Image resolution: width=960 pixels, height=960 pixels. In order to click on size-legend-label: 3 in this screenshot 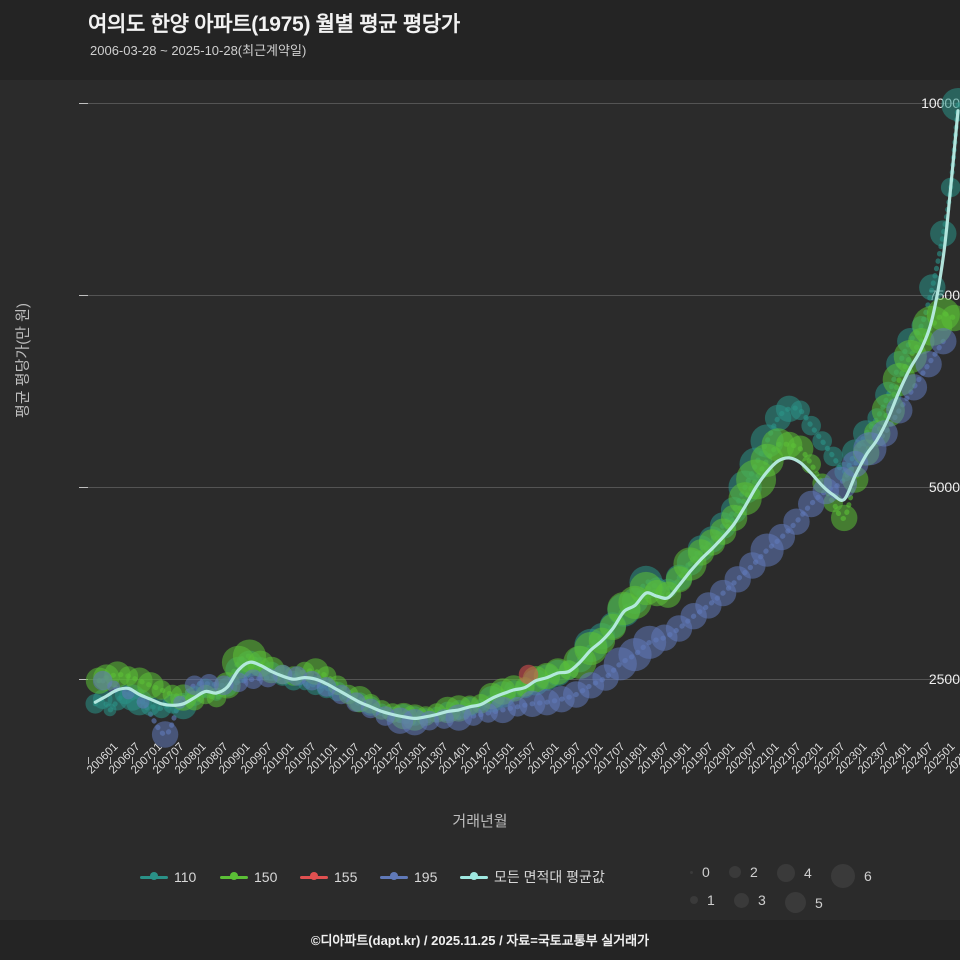, I will do `click(762, 900)`.